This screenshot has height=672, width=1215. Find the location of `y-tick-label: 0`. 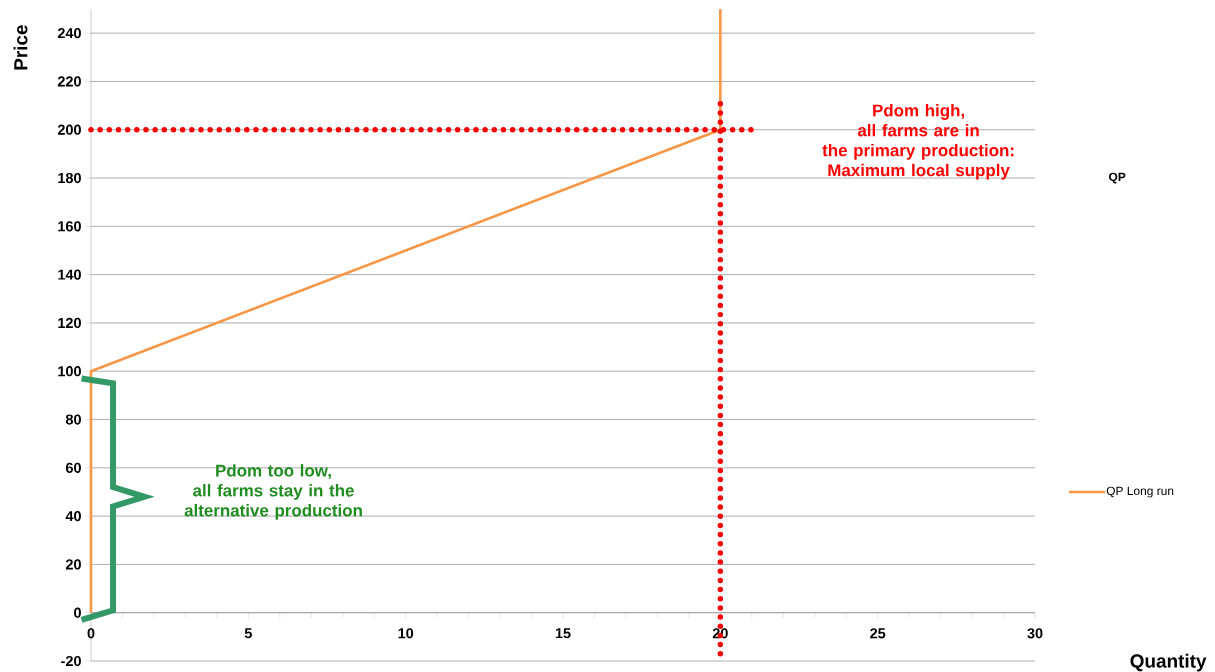

y-tick-label: 0 is located at coordinates (77, 612).